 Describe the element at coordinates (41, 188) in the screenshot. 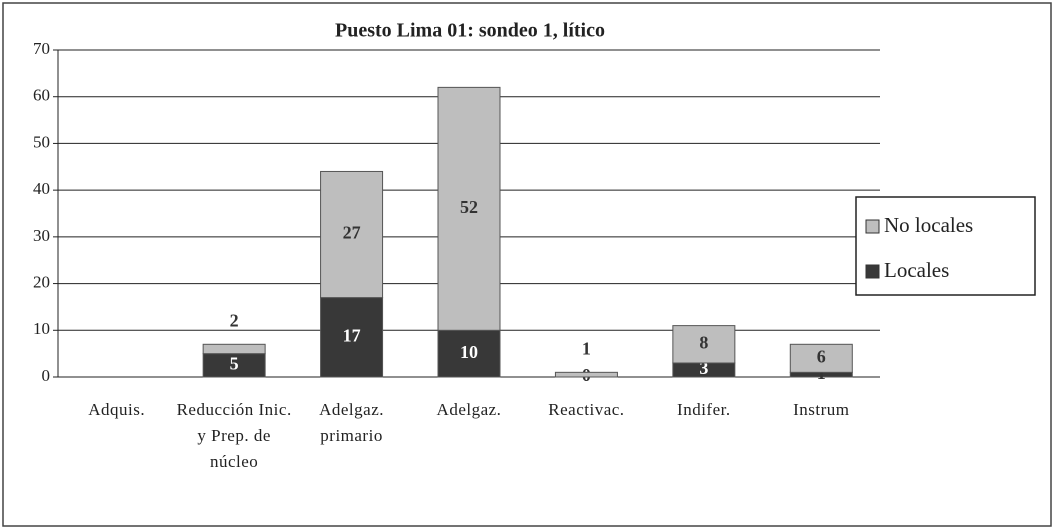

I see `y-tick-label: 40` at that location.